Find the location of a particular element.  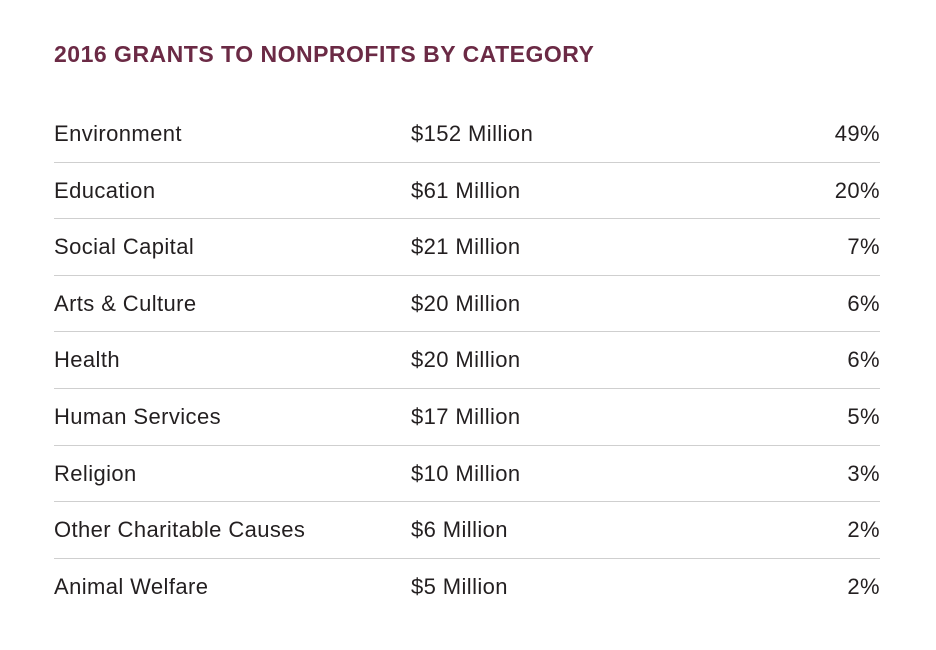

table-row: Other Charitable Causes $6 Million 2% is located at coordinates (467, 530).